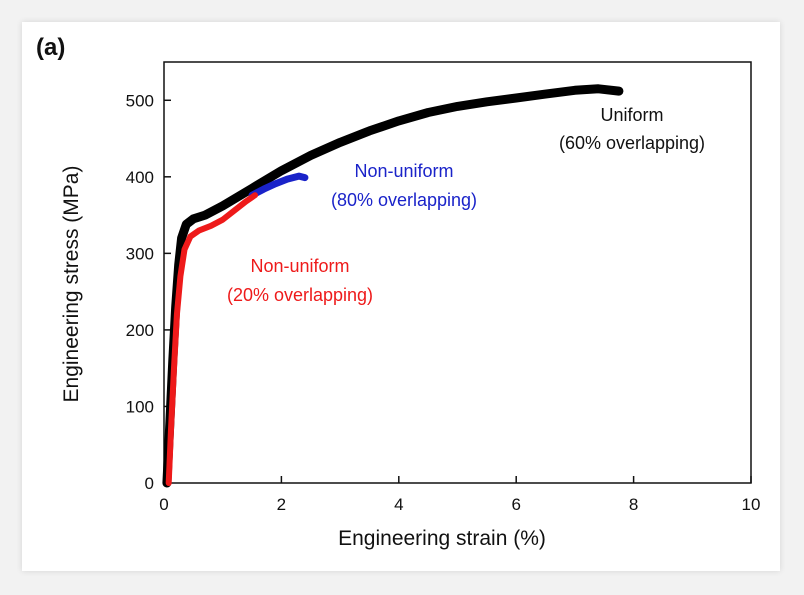 The height and width of the screenshot is (595, 804). I want to click on y-tick-label: 0, so click(149, 483).